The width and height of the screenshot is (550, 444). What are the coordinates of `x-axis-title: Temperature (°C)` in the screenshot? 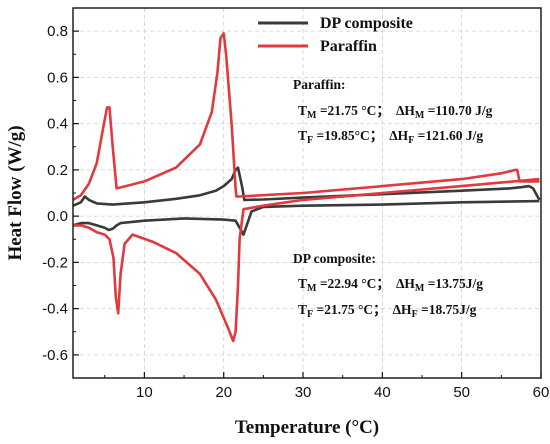 It's located at (307, 427).